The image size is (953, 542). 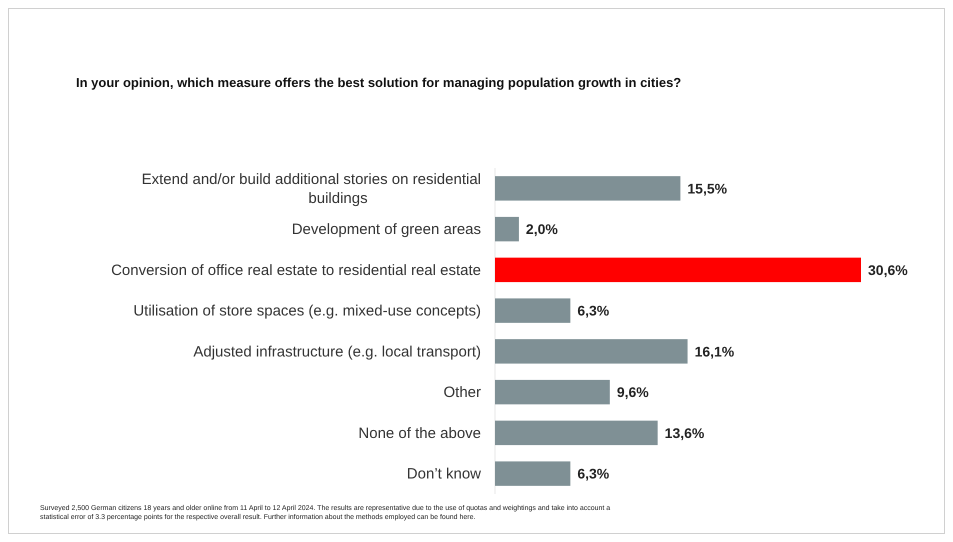 What do you see at coordinates (707, 188) in the screenshot?
I see `data-label: 15,5%` at bounding box center [707, 188].